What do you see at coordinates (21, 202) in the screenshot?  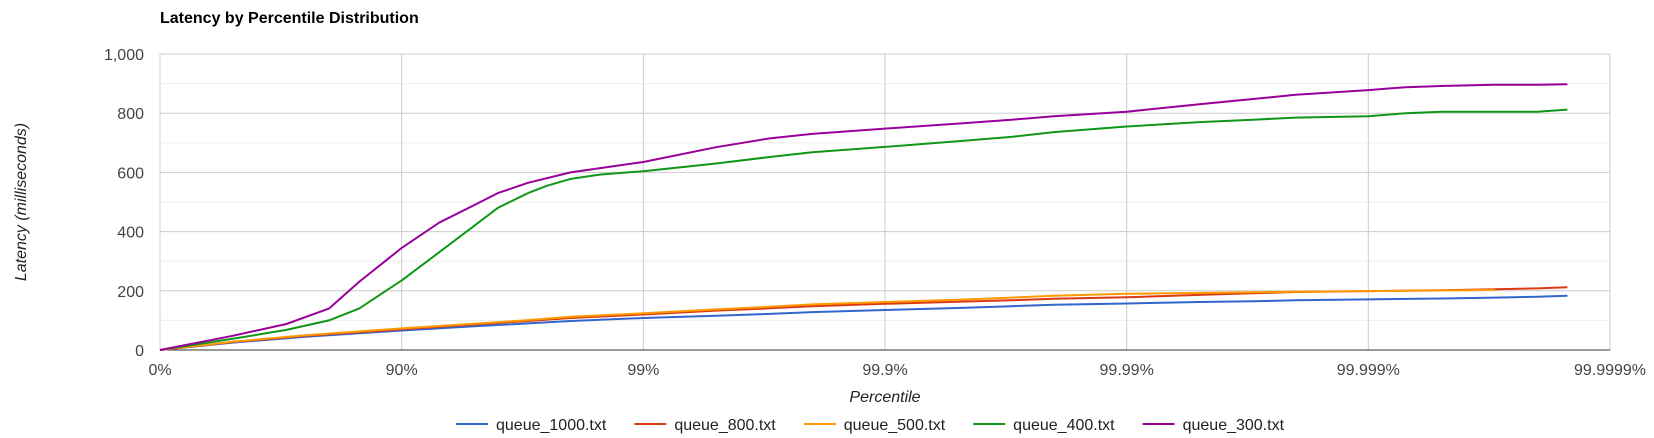 I see `y-axis-label: Latency (milliseconds)` at bounding box center [21, 202].